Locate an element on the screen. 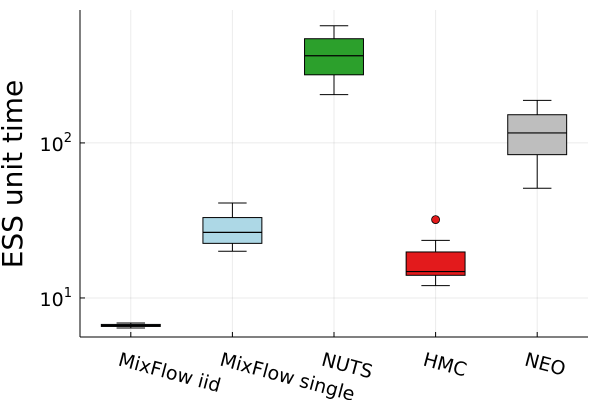 Image resolution: width=600 pixels, height=400 pixels. box-neo is located at coordinates (537, 144).